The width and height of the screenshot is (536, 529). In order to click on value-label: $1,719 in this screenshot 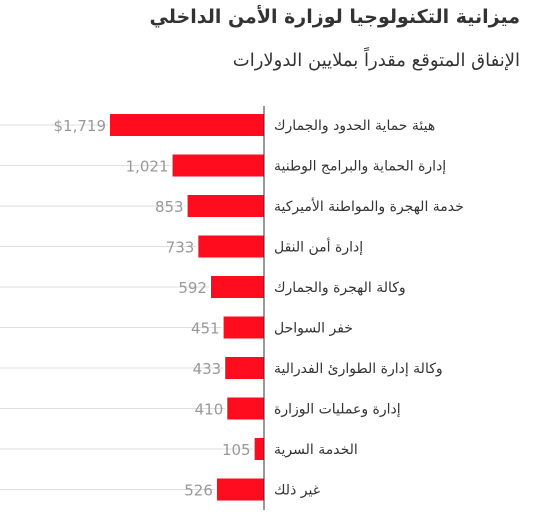, I will do `click(80, 126)`.